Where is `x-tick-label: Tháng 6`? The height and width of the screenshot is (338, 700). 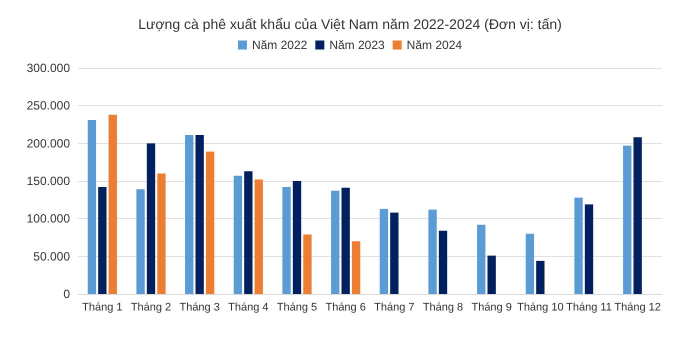
x-tick-label: Tháng 6 is located at coordinates (345, 308).